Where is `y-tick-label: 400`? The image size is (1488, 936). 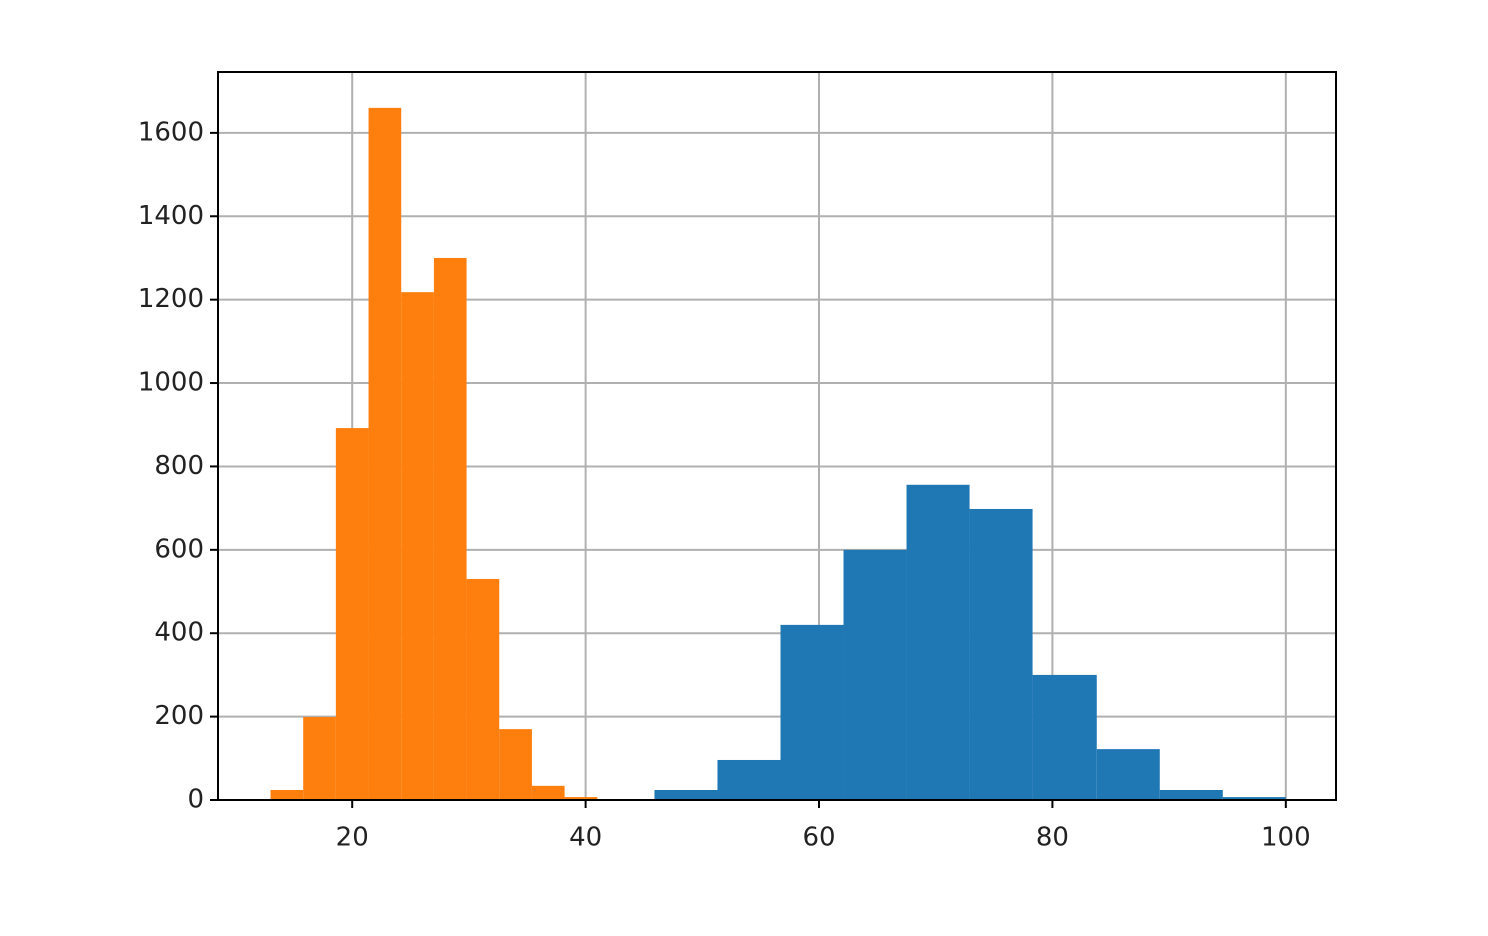 y-tick-label: 400 is located at coordinates (179, 633).